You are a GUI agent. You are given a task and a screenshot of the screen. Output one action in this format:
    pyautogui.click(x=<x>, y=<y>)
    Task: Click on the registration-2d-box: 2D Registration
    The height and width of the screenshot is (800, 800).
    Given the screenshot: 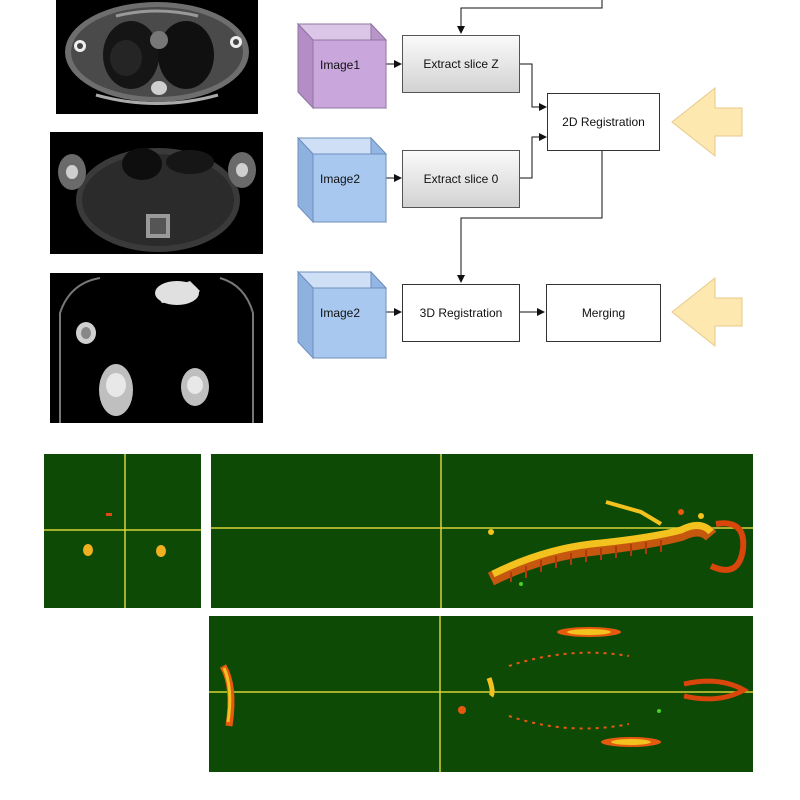 What is the action you would take?
    pyautogui.click(x=603, y=122)
    